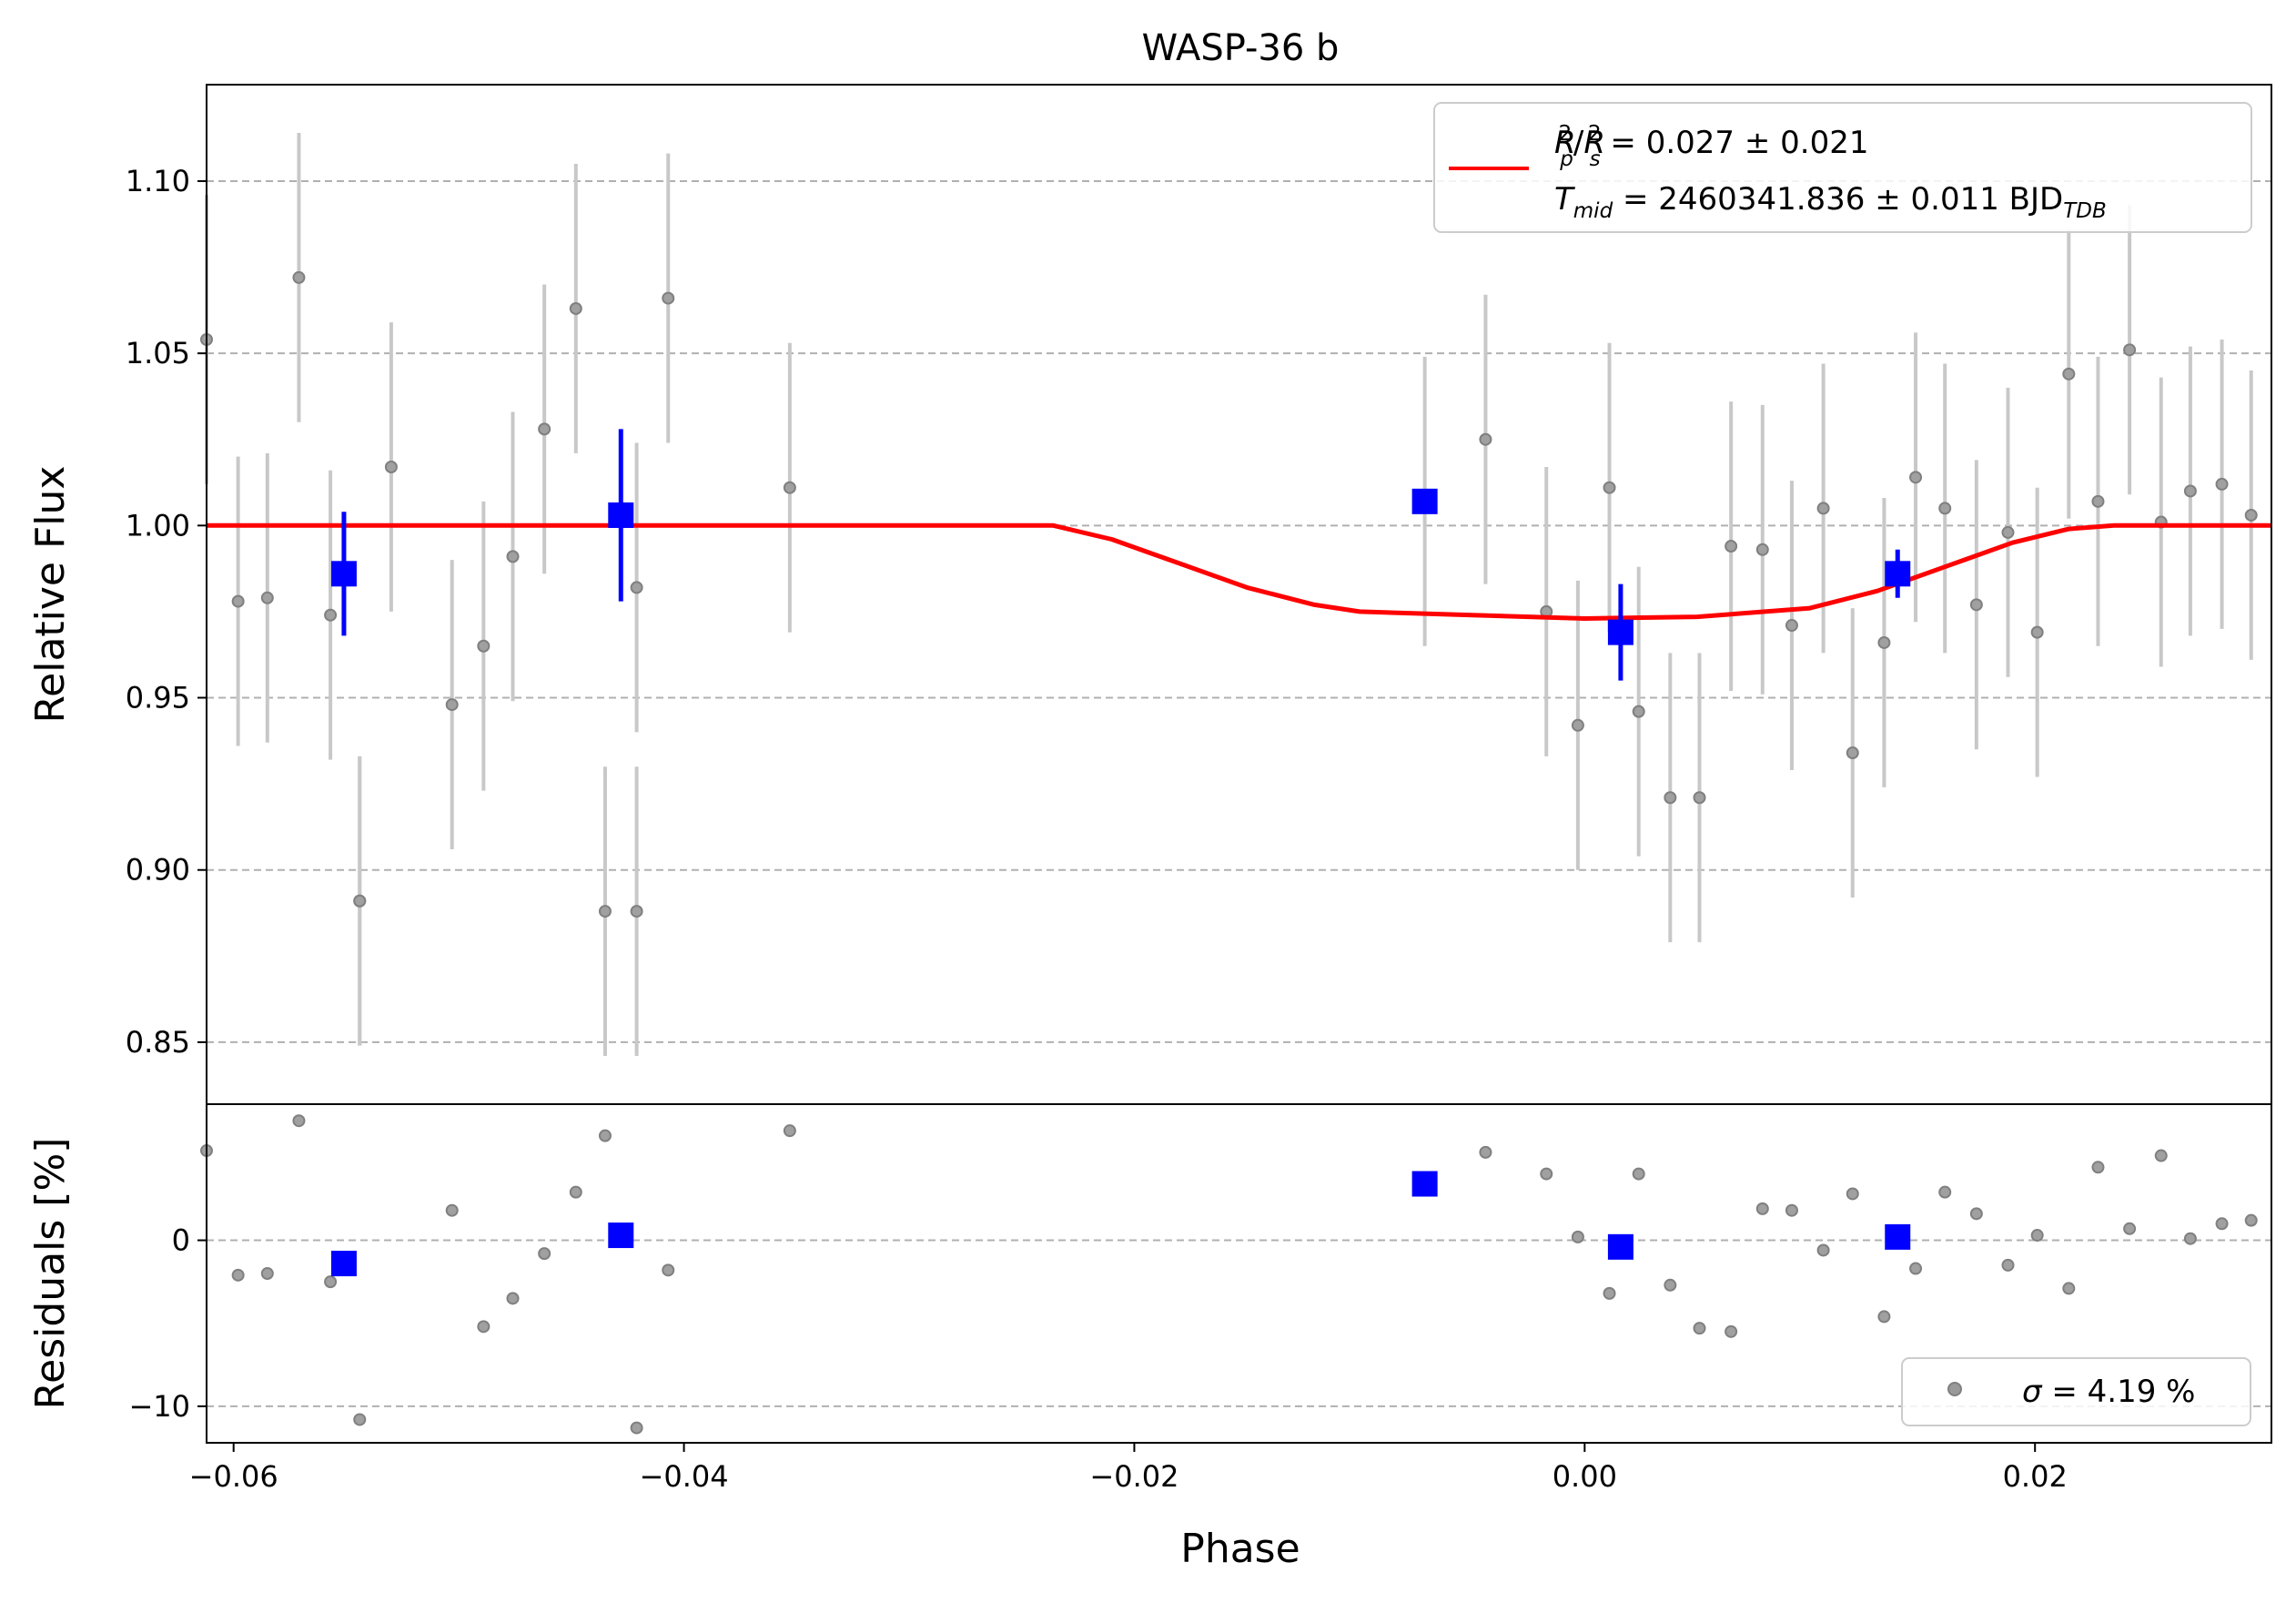 The height and width of the screenshot is (1603, 2296). What do you see at coordinates (159, 1406) in the screenshot?
I see `bottom-y-tick-label: −10` at bounding box center [159, 1406].